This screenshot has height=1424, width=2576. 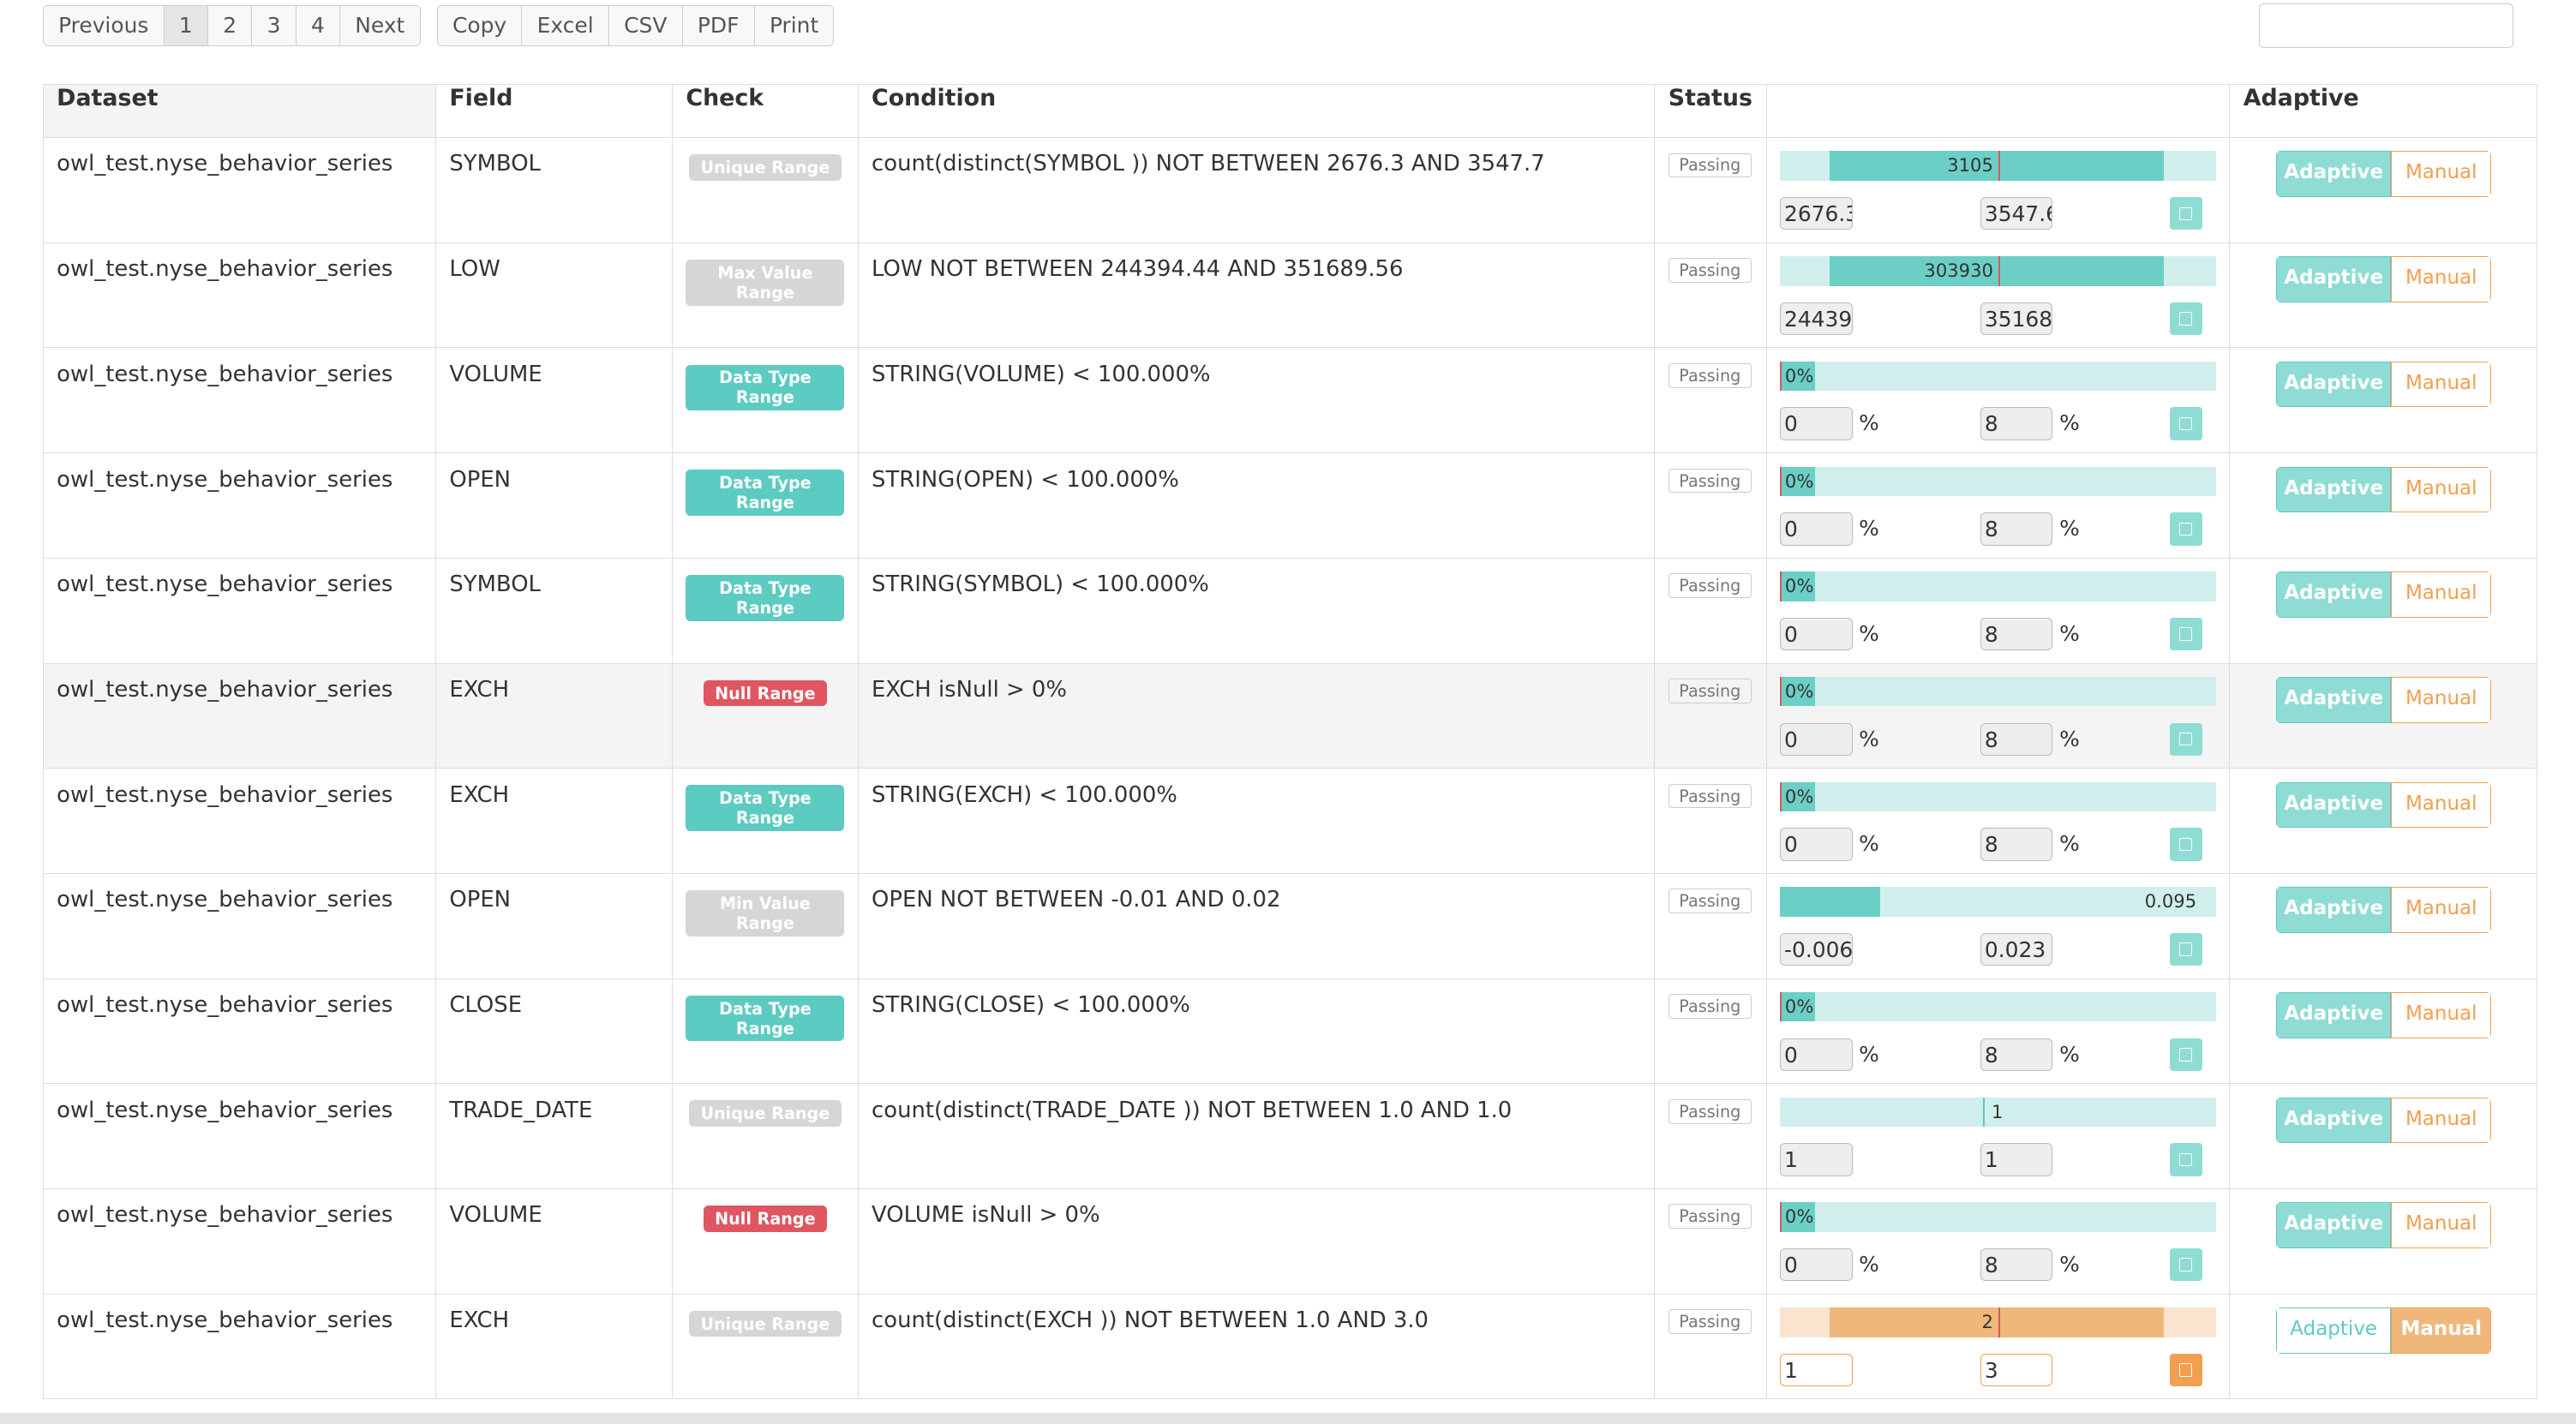 I want to click on condition-cell: STRING(OPEN) < 100.000%, so click(x=1256, y=506).